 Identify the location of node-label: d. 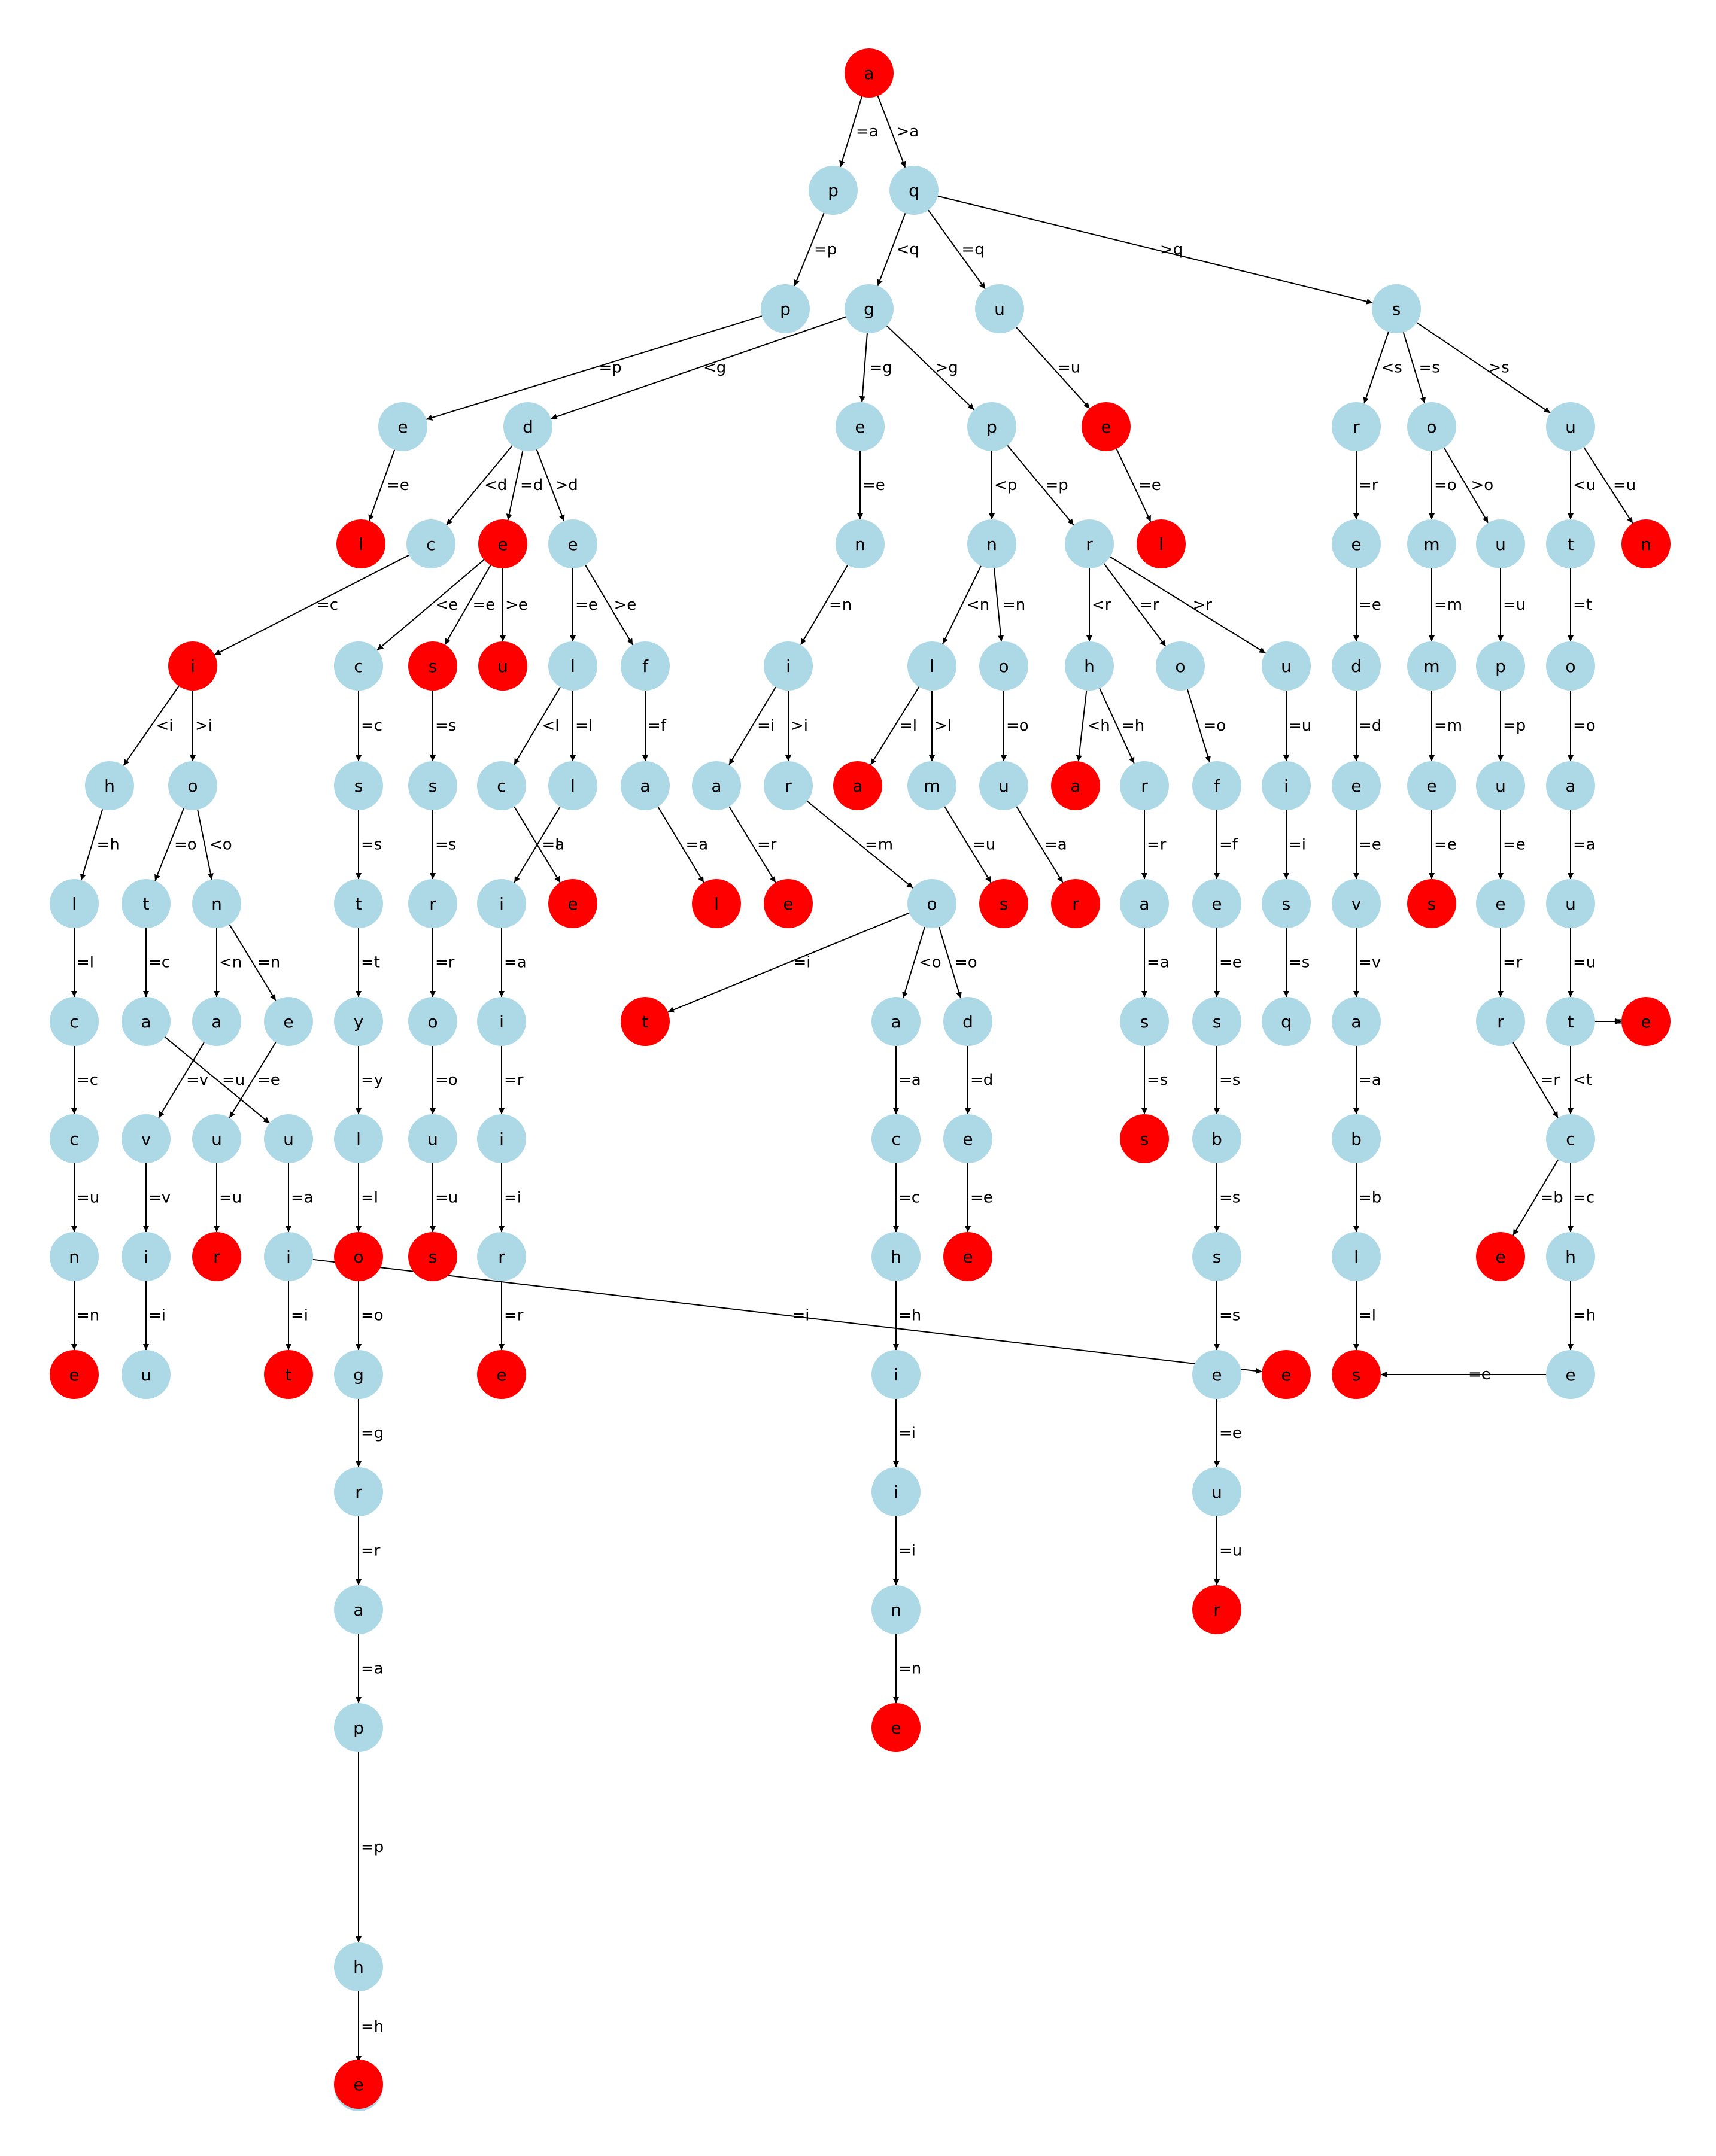
(528, 427).